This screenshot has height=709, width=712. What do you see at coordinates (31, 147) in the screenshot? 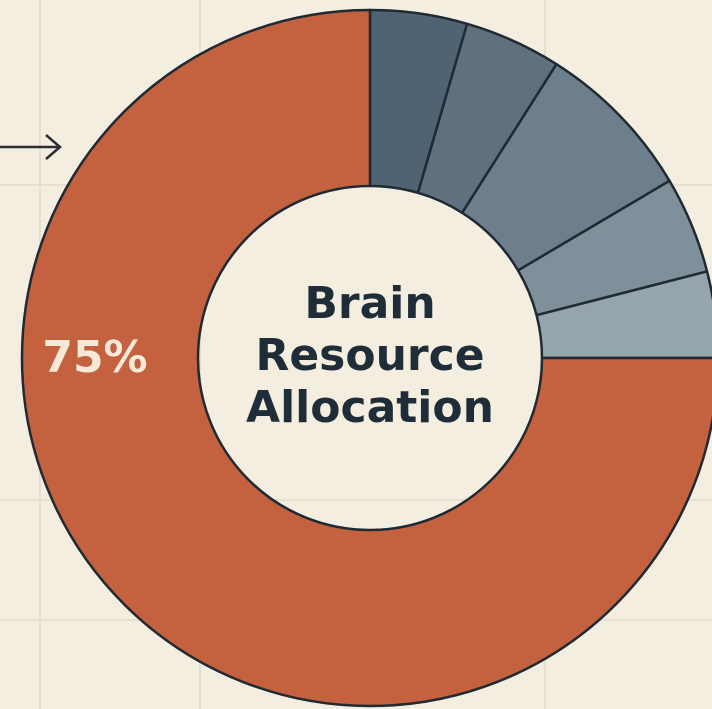
I see `arrow` at bounding box center [31, 147].